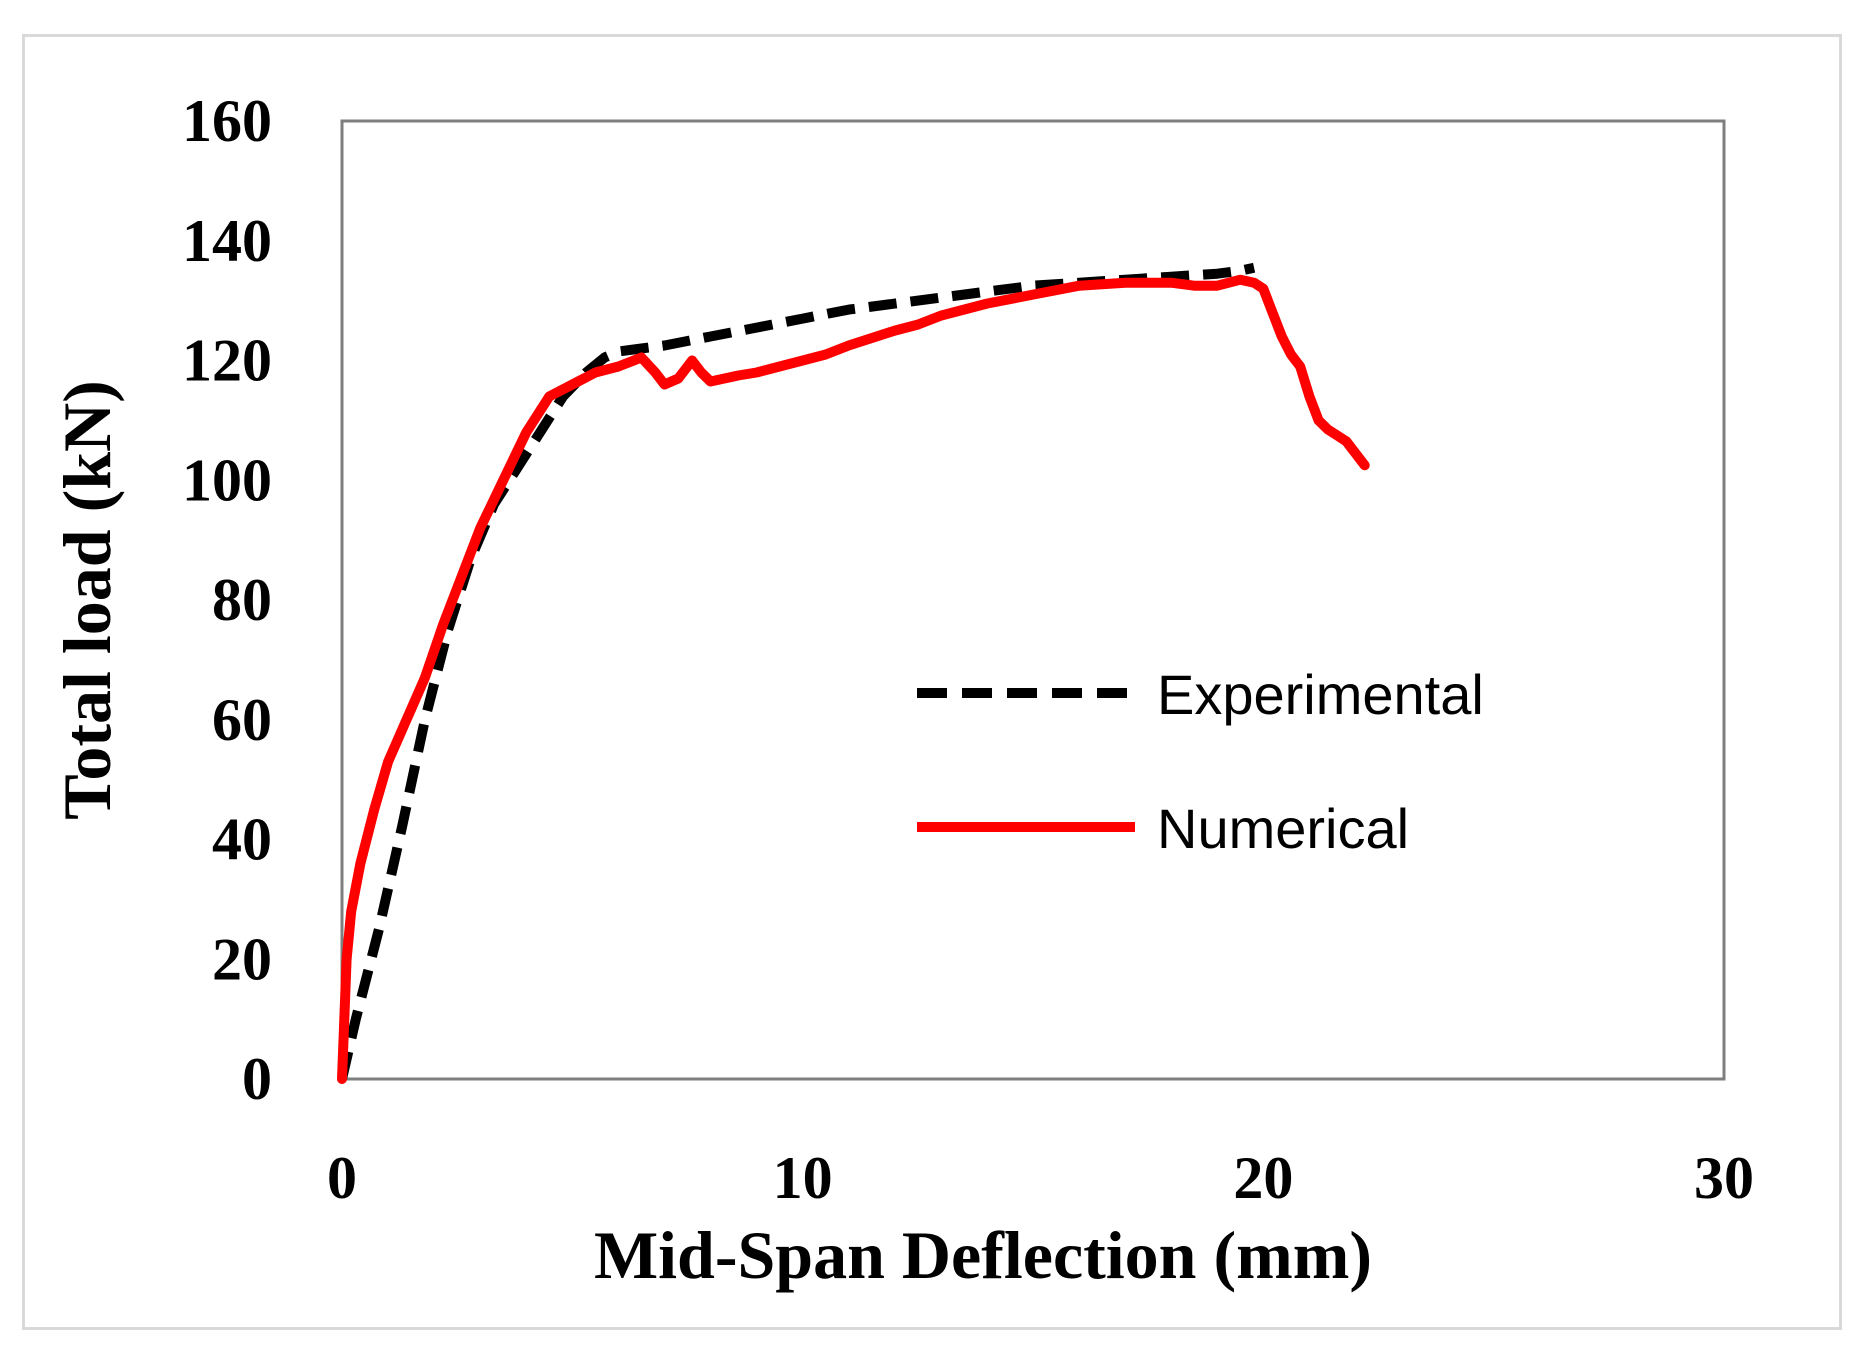 This screenshot has width=1868, height=1366. Describe the element at coordinates (227, 361) in the screenshot. I see `y-tick-label: 120` at that location.